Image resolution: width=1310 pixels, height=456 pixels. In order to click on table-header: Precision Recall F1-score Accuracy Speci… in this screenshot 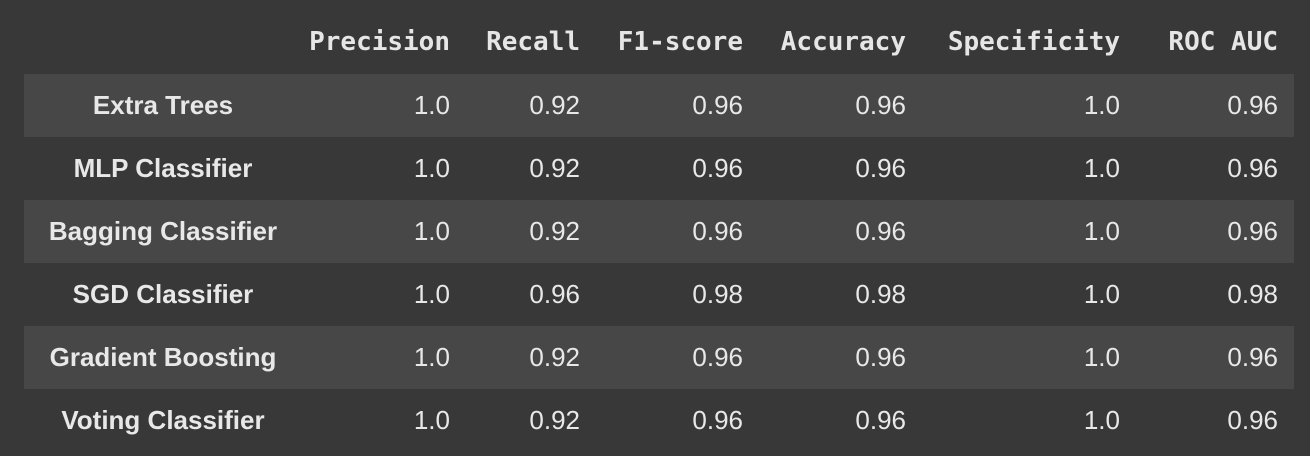, I will do `click(659, 42)`.